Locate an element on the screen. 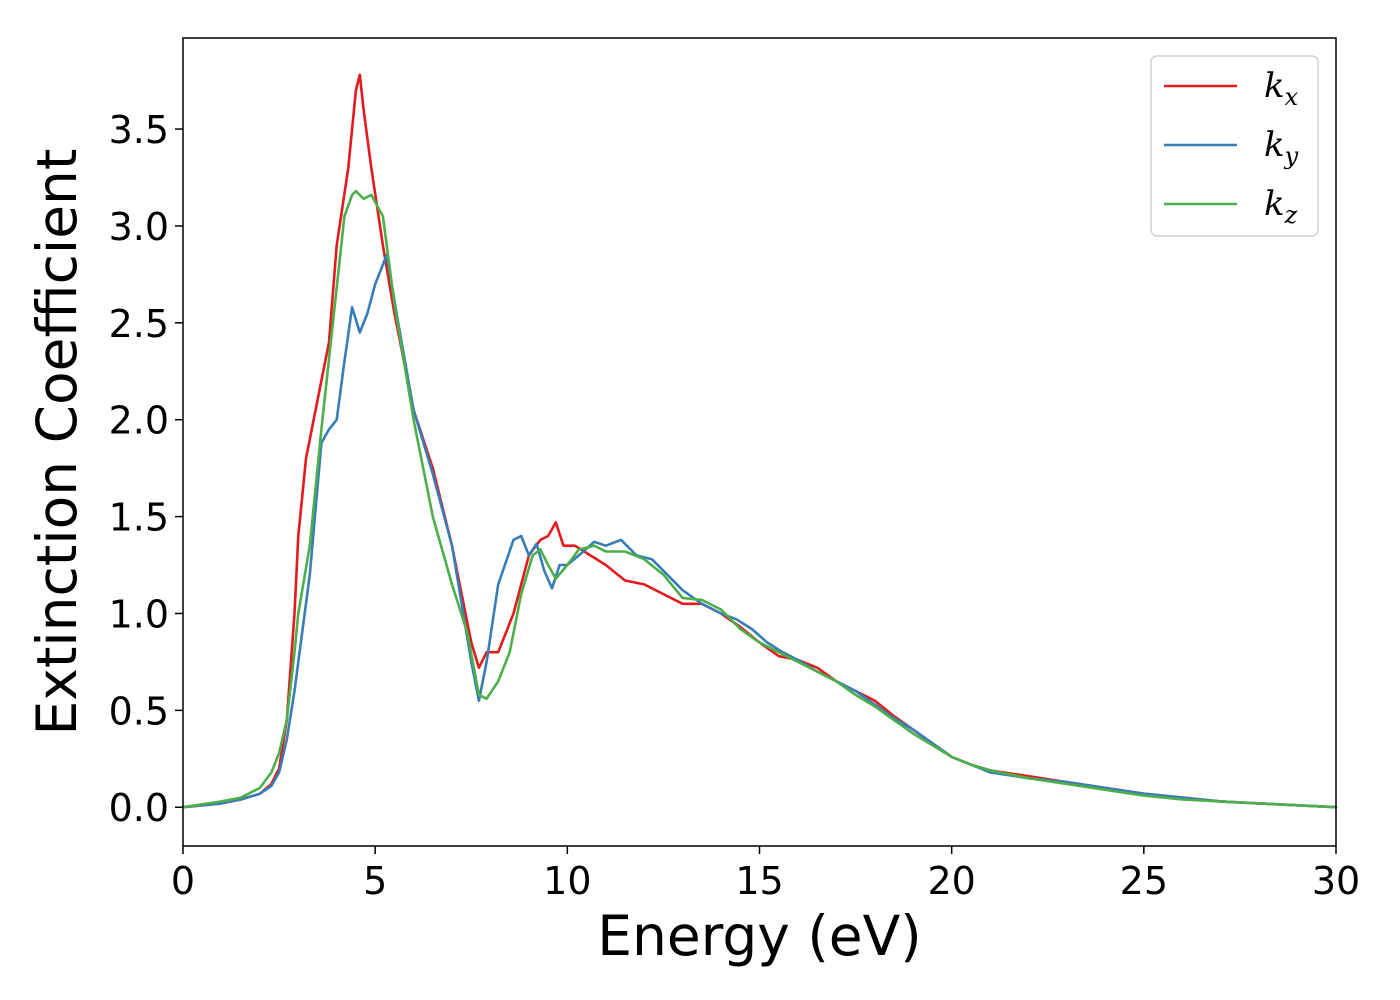  x-axis-ticks: 0 5 10 15 20 25 30 is located at coordinates (765, 874).